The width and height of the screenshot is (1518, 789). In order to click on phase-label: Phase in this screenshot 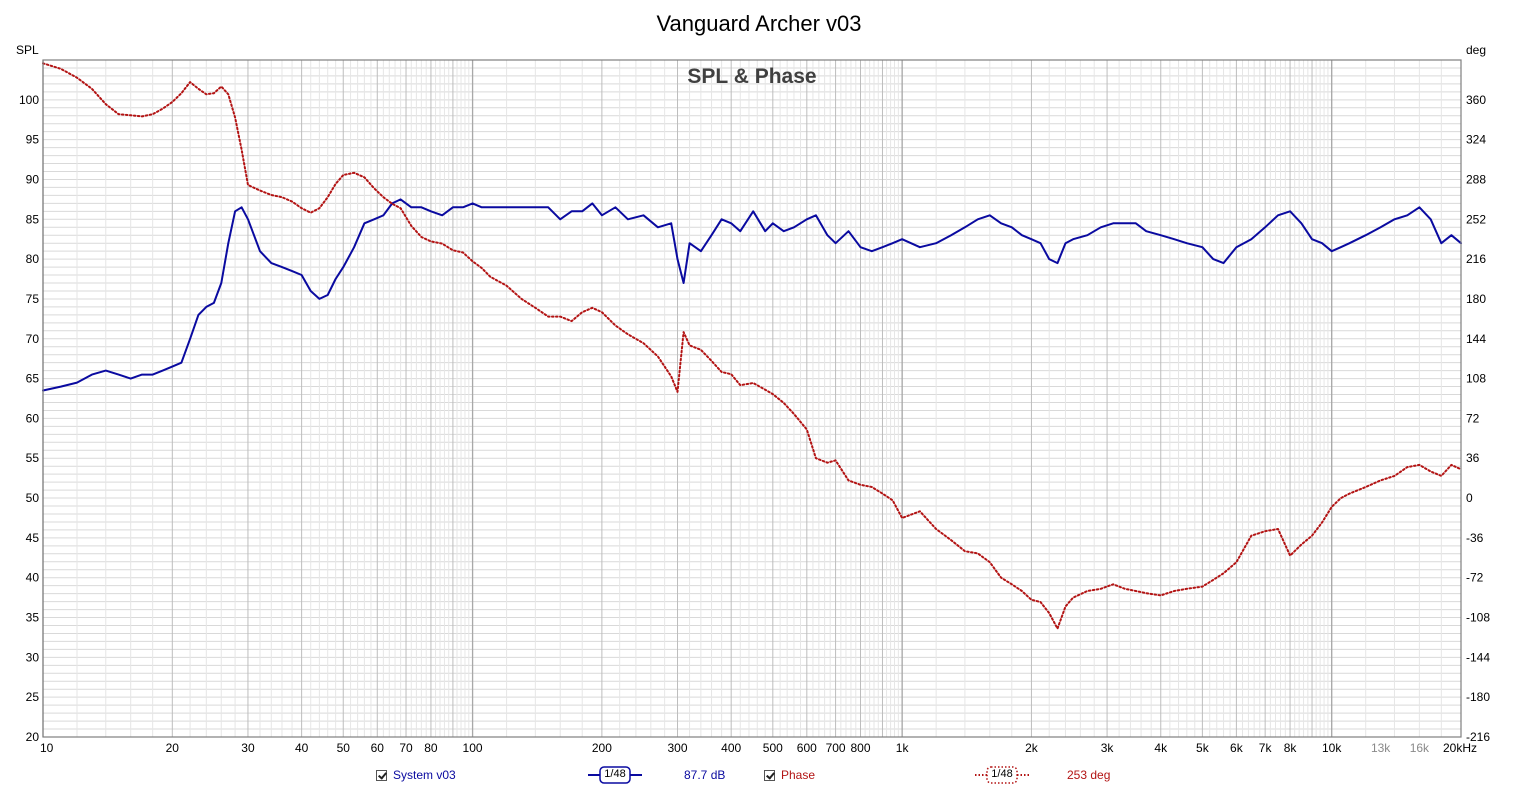, I will do `click(798, 775)`.